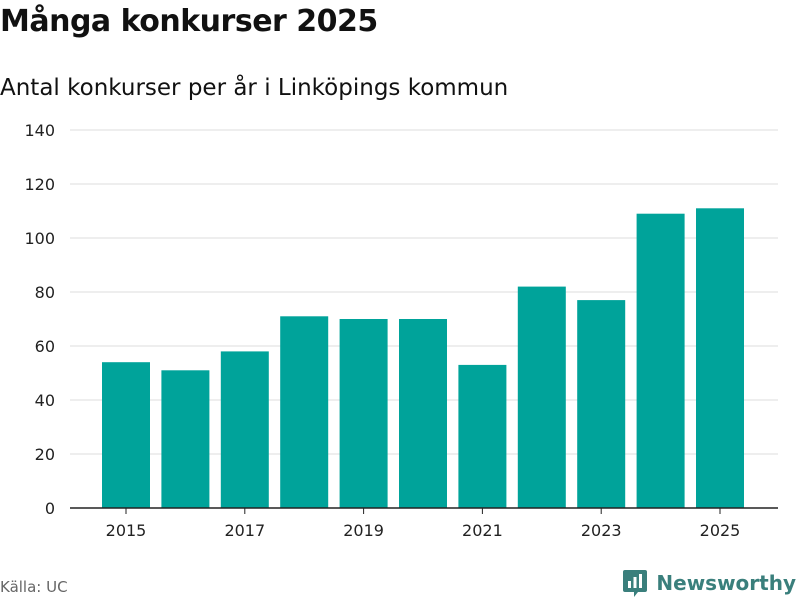 This screenshot has height=600, width=800. Describe the element at coordinates (50, 508) in the screenshot. I see `y-tick-label: 0` at that location.